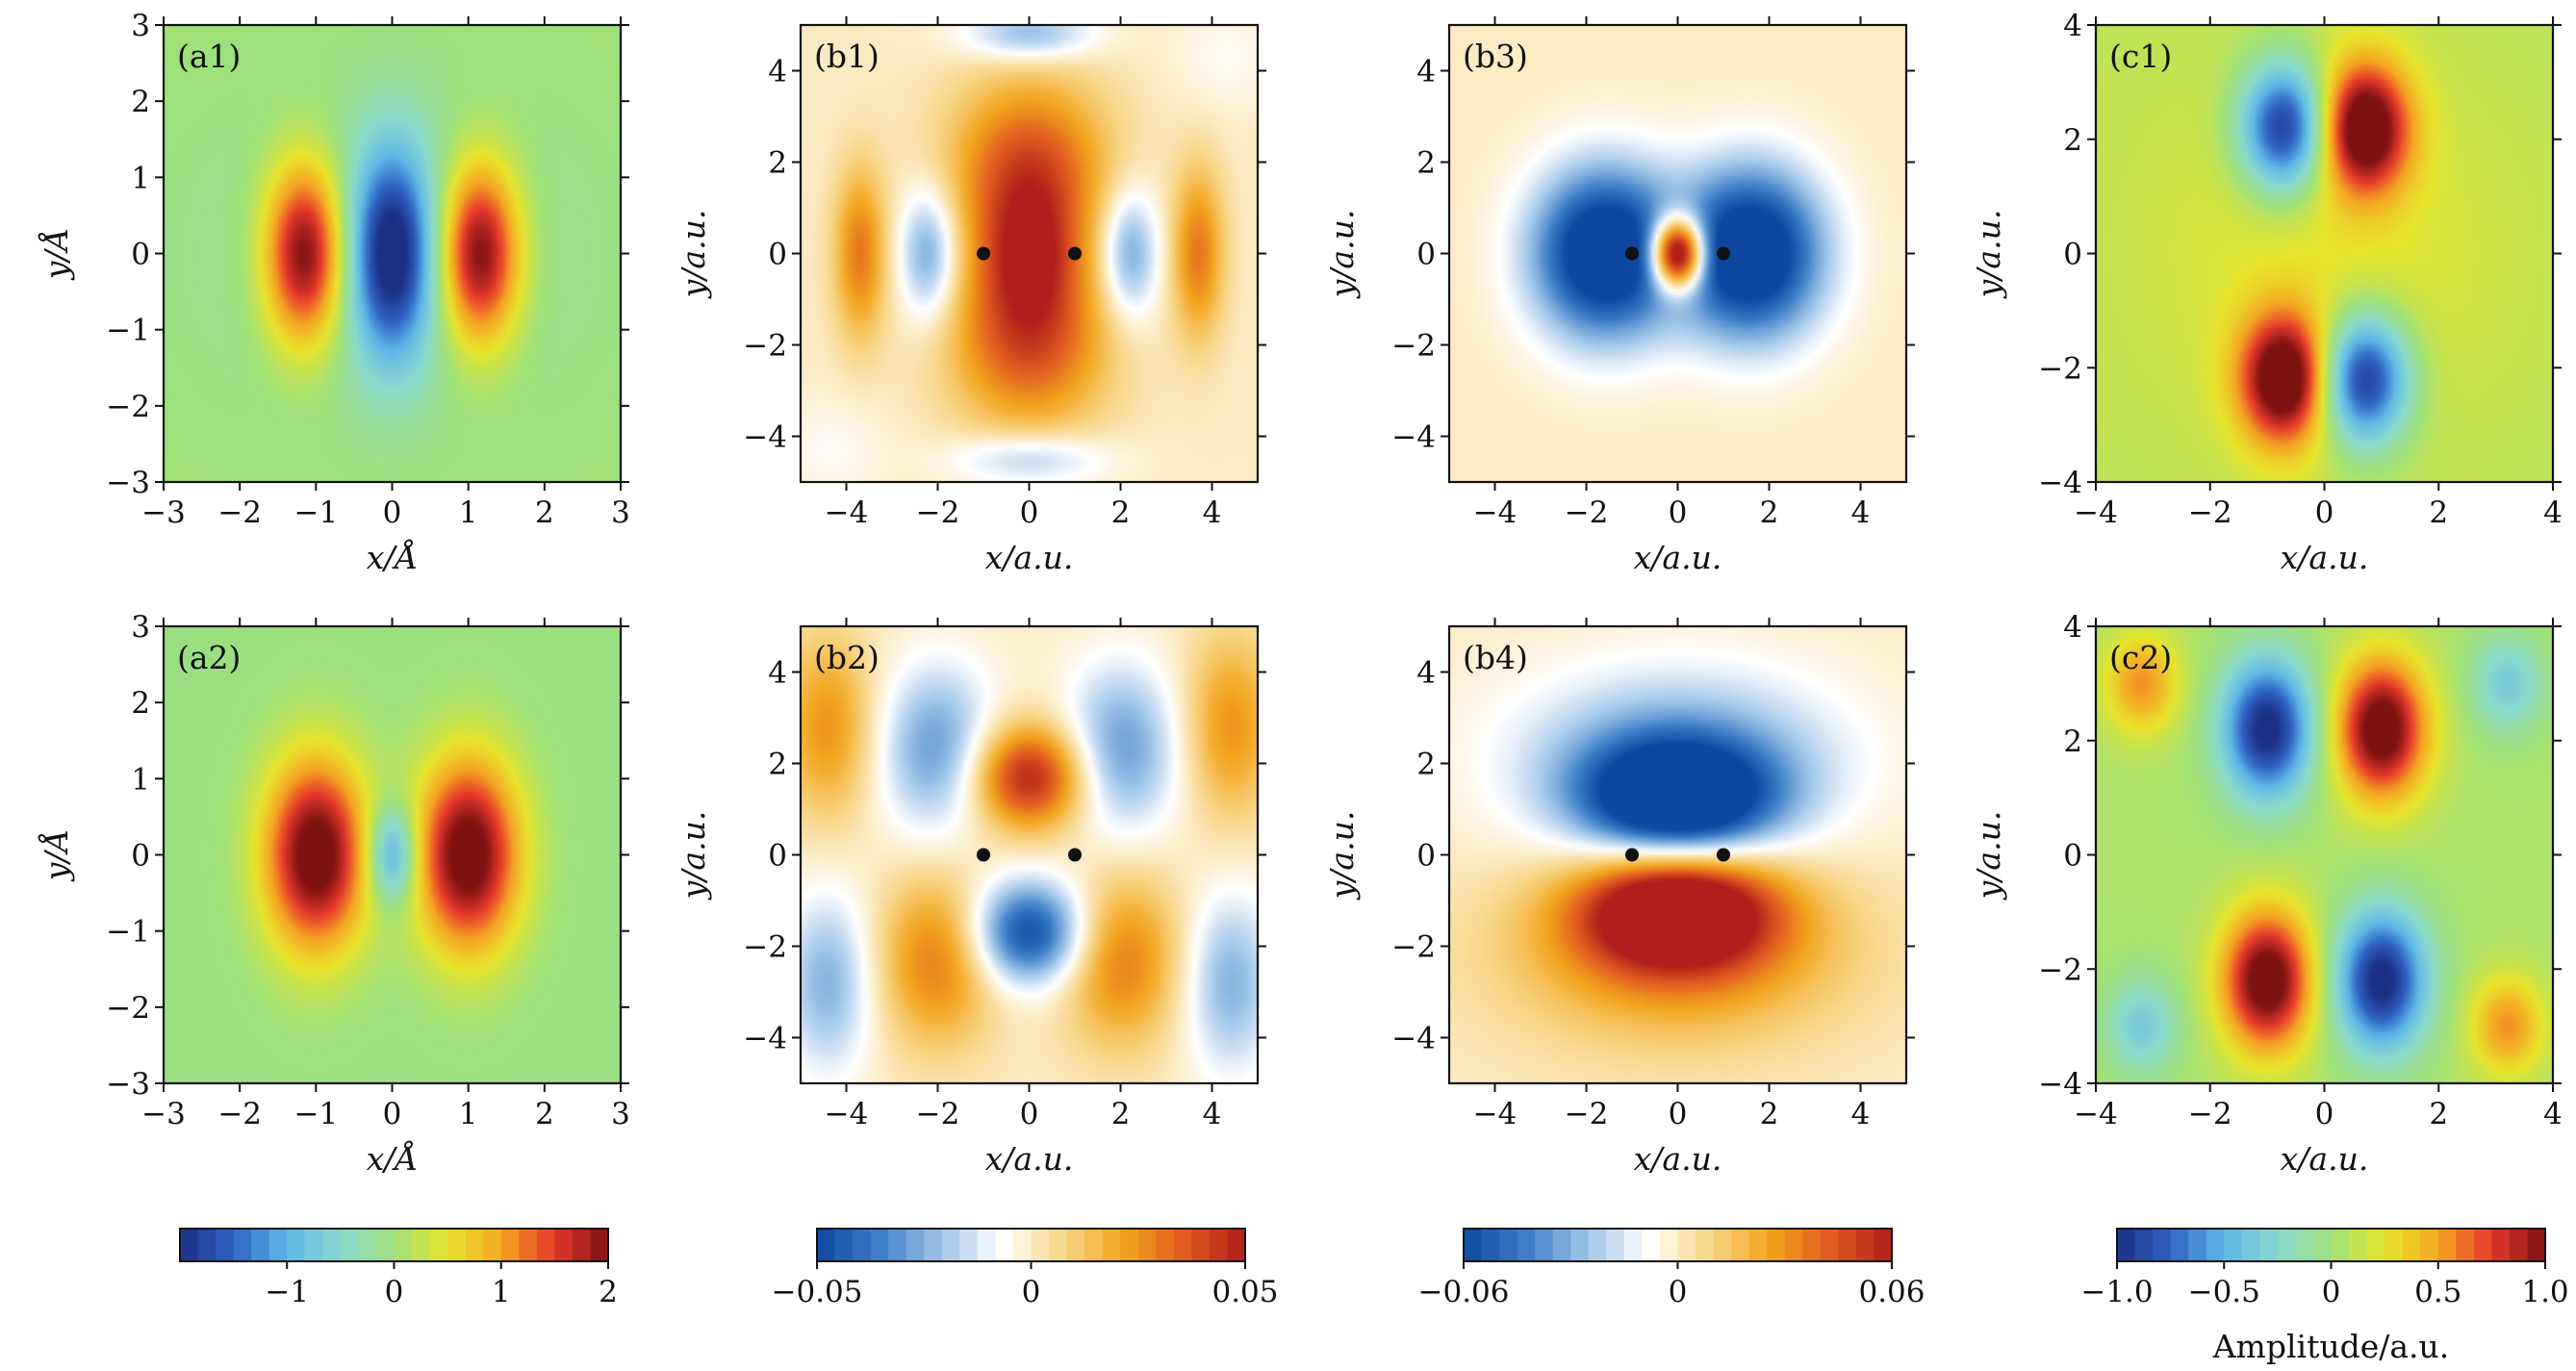 The image size is (2576, 1371). Describe the element at coordinates (608, 1292) in the screenshot. I see `colorbar-tick-label: 2` at that location.